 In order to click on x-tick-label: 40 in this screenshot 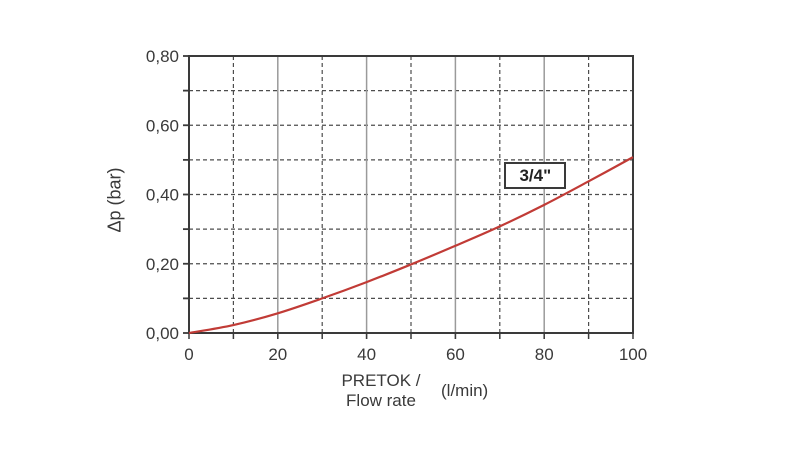, I will do `click(366, 354)`.